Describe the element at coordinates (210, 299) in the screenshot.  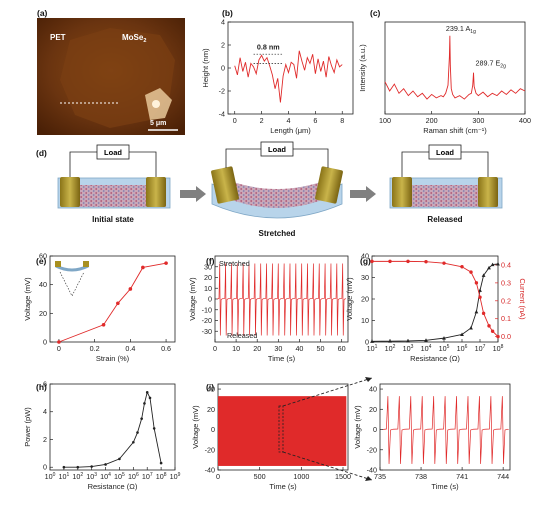
I see `y-tick-label-f: 0` at that location.